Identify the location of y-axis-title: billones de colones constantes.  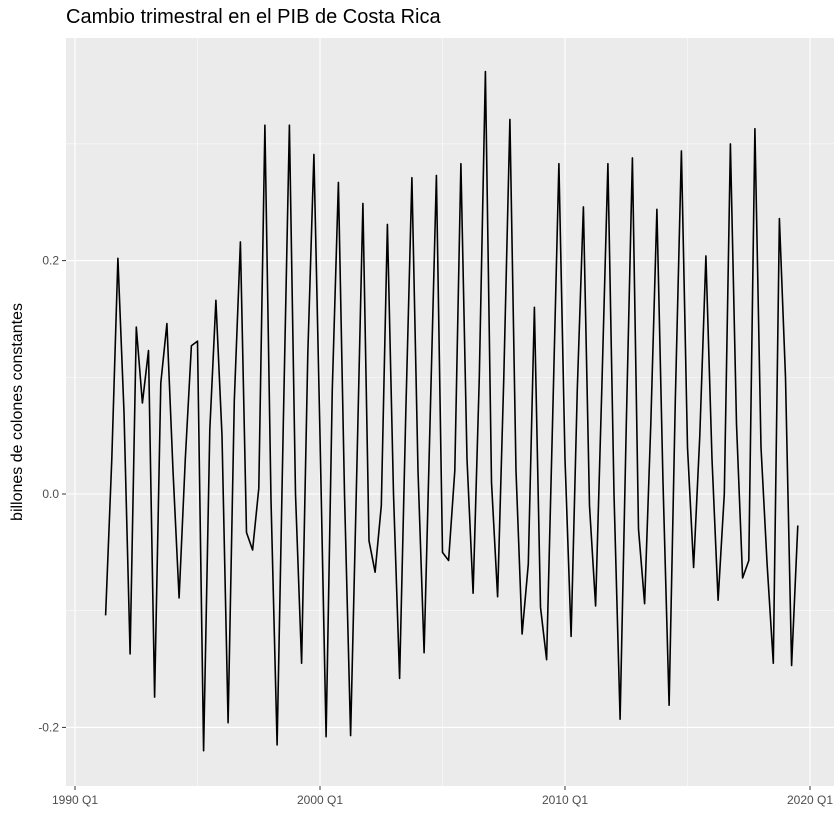
(17, 412).